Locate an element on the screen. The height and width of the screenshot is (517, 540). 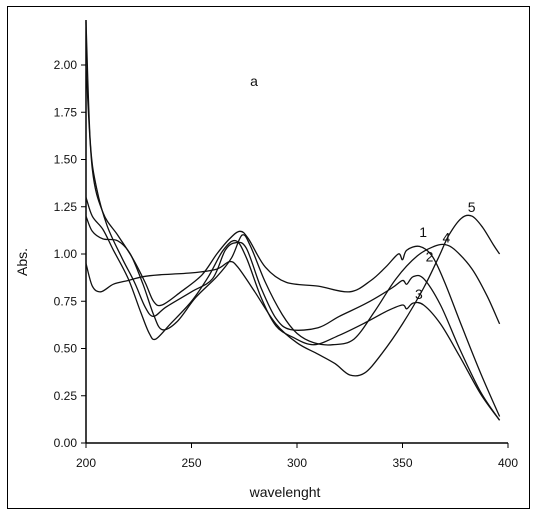
x-axis-title: wavelenght is located at coordinates (285, 492).